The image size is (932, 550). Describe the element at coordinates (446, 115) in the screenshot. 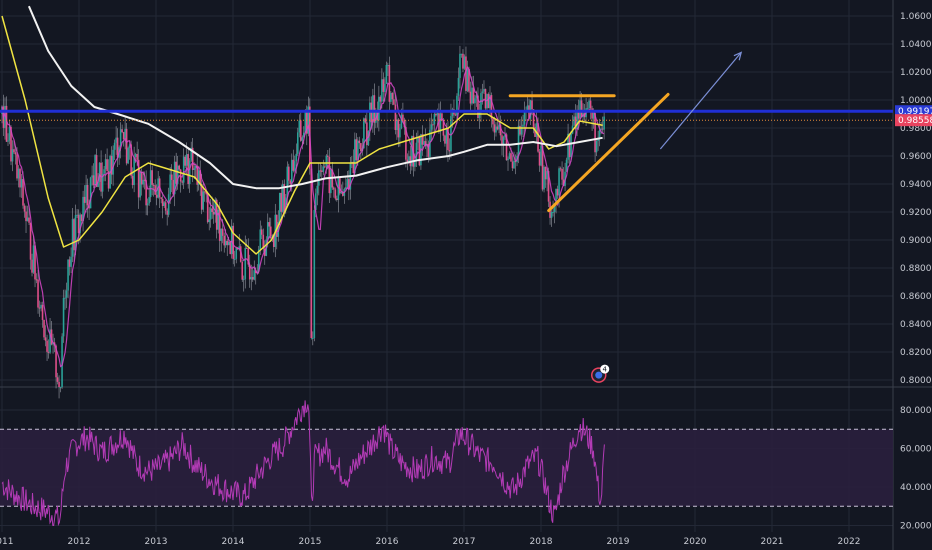

I see `horizontal-levels` at that location.